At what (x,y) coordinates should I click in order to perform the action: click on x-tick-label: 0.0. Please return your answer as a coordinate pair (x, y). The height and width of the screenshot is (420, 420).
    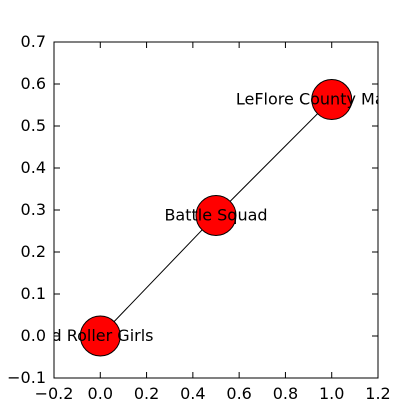
    Looking at the image, I should click on (100, 393).